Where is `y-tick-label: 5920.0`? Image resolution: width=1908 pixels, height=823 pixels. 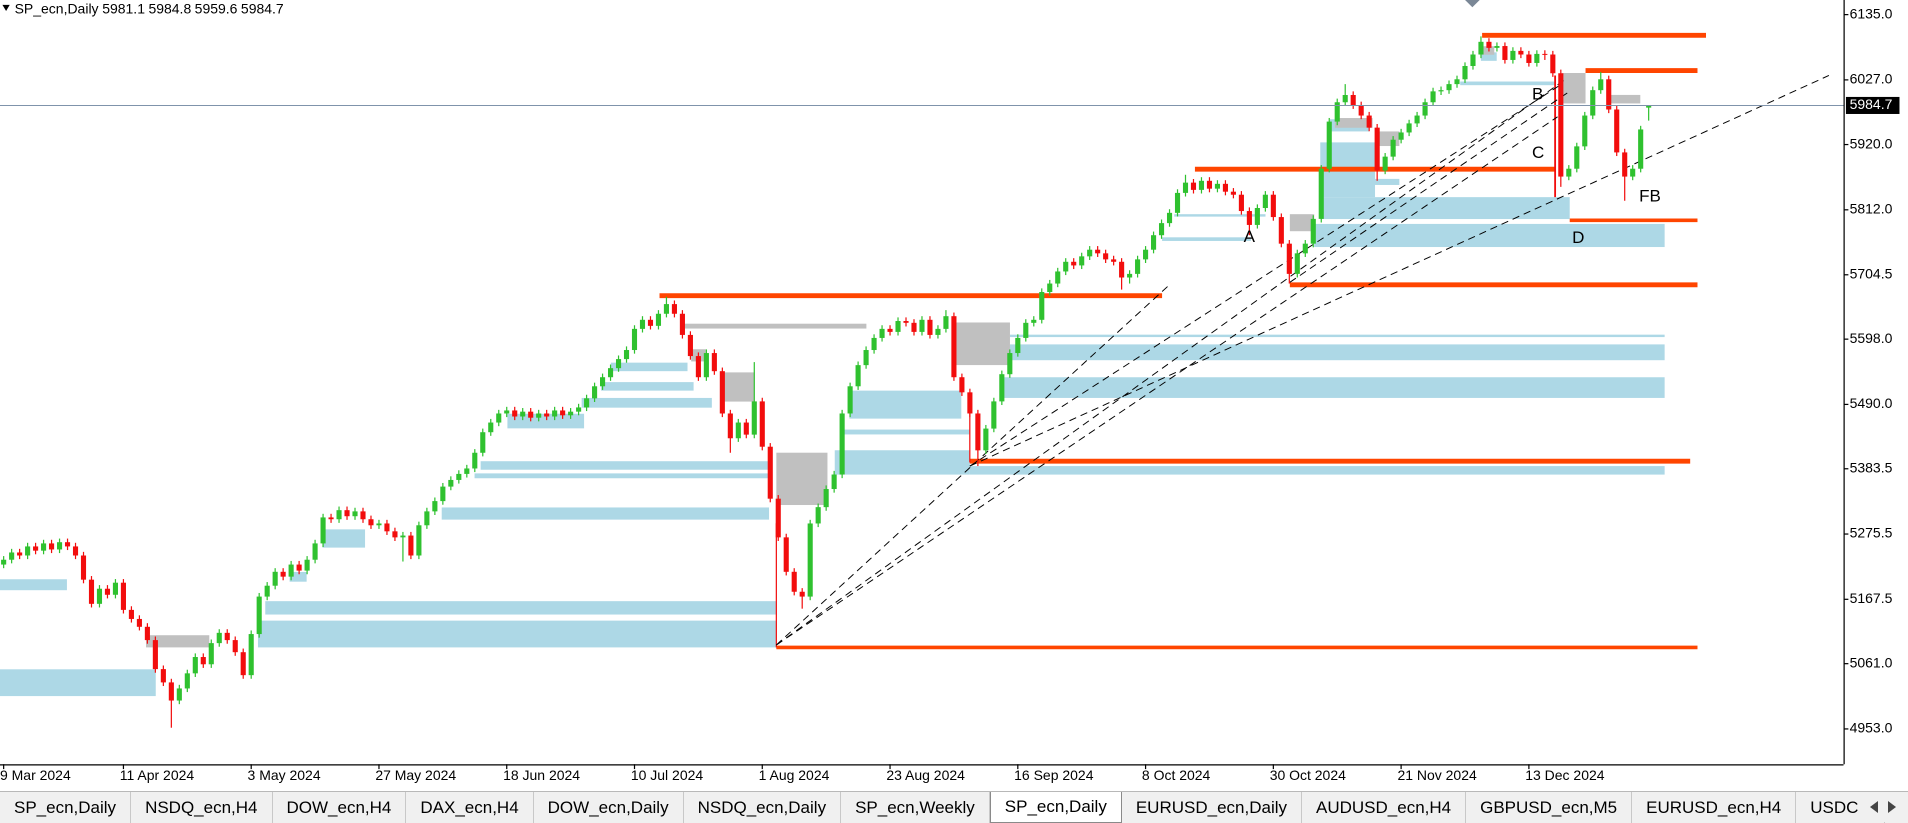 y-tick-label: 5920.0 is located at coordinates (1871, 143).